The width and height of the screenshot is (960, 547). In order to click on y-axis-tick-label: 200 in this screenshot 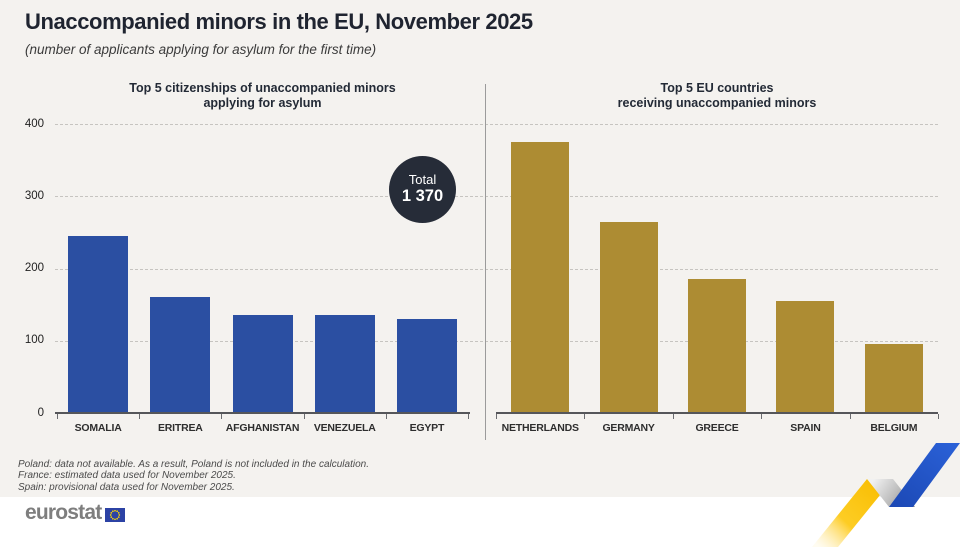, I will do `click(34, 268)`.